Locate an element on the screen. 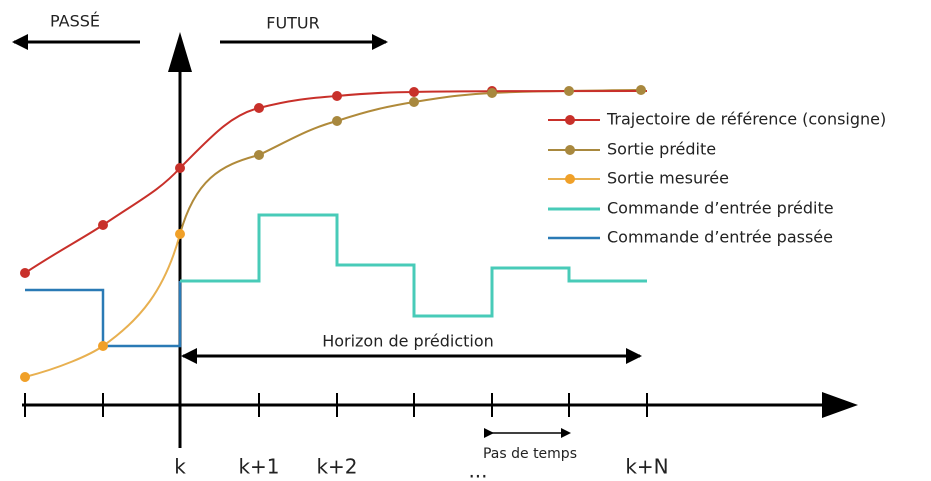 This screenshot has height=481, width=931. legend-label: Commande d’entrée passée is located at coordinates (720, 237).